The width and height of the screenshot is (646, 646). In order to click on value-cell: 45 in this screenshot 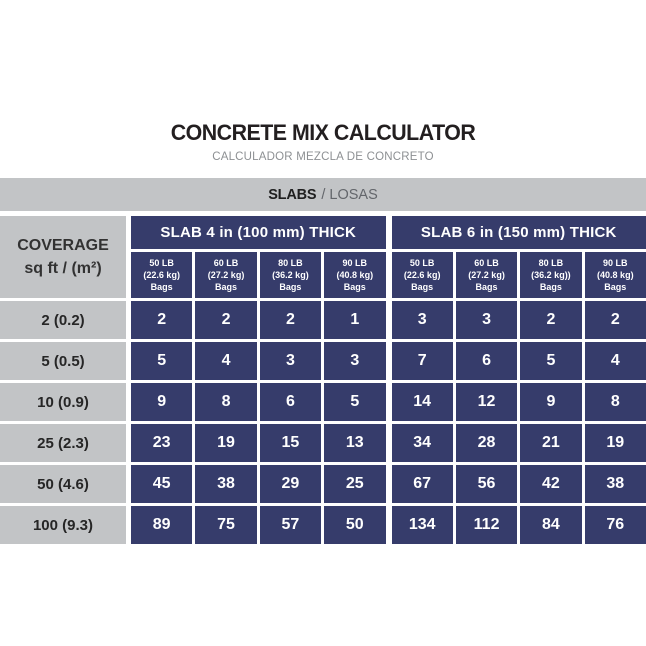, I will do `click(162, 484)`.